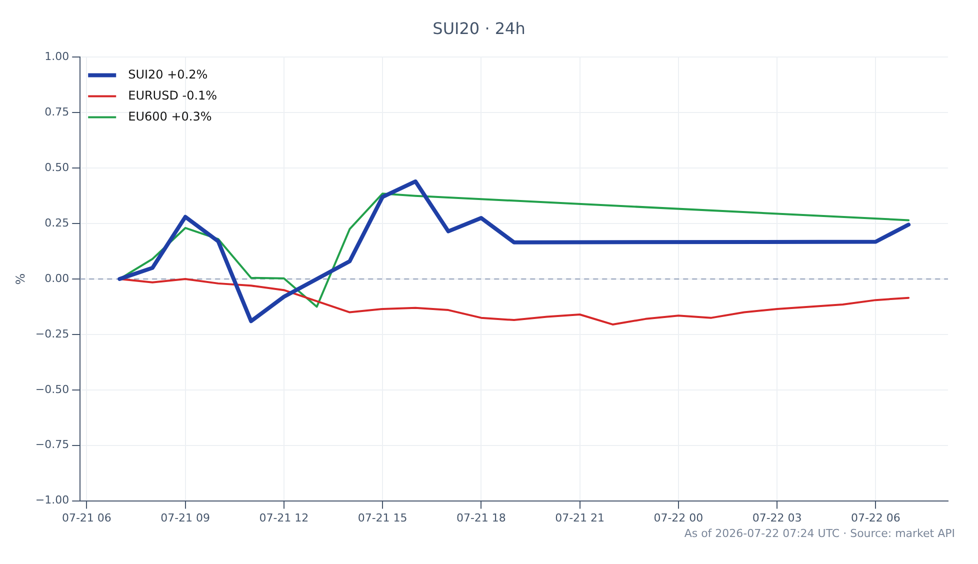 The image size is (978, 564). I want to click on legend-label: SUI20 +0.2%, so click(168, 74).